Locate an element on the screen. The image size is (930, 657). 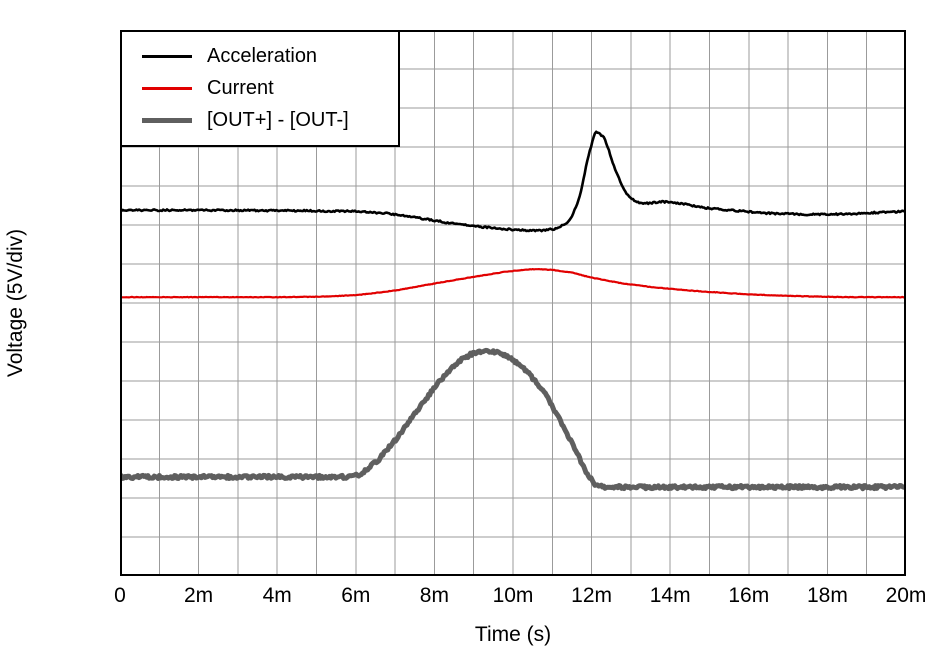
x-tick-label: 16m is located at coordinates (749, 595).